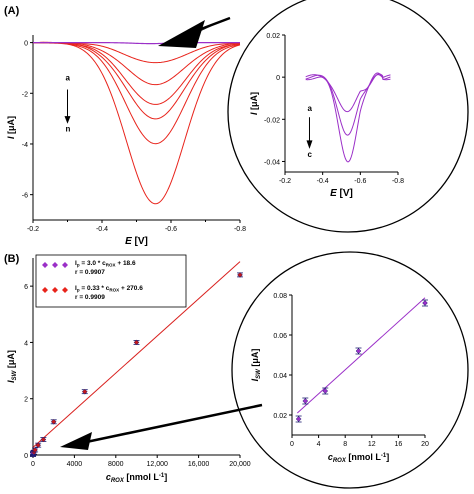  Describe the element at coordinates (76, 441) in the screenshot. I see `panel-b-pointer-head` at that location.